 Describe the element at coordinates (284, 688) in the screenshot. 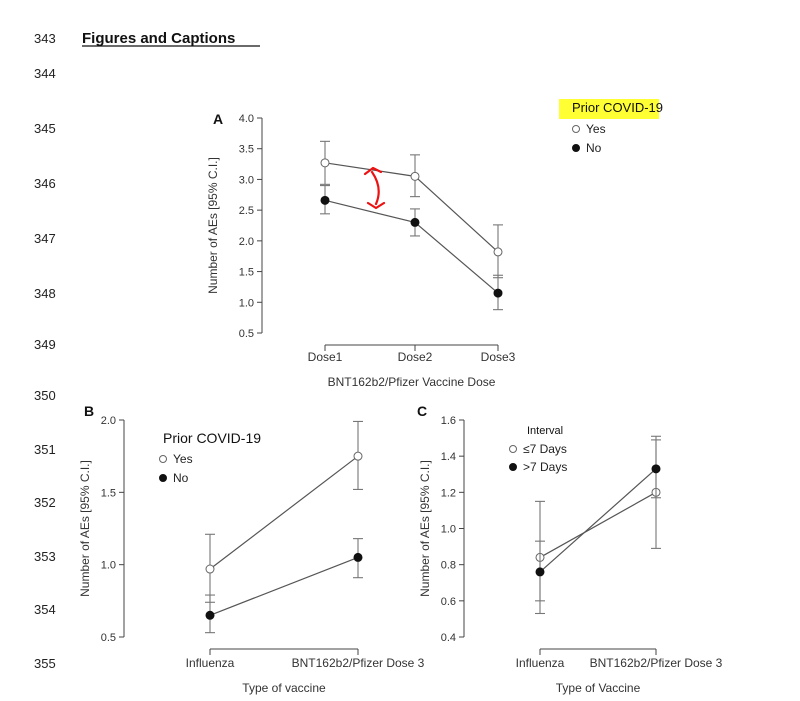

I see `x-axis-label: Type of vaccine` at that location.